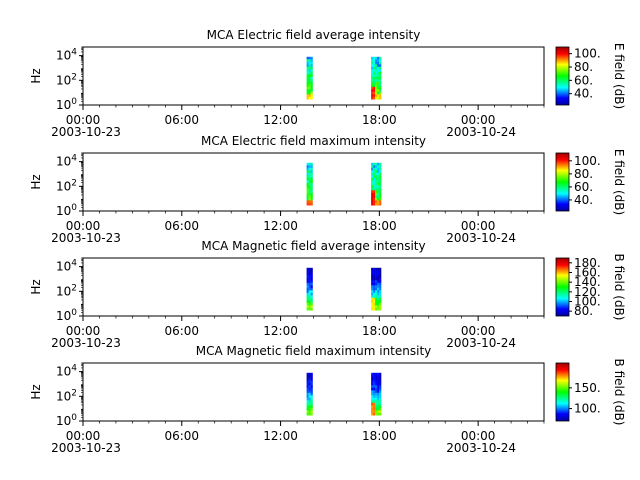 The image size is (640, 480). I want to click on colorbar-tick-label: 100., so click(587, 302).